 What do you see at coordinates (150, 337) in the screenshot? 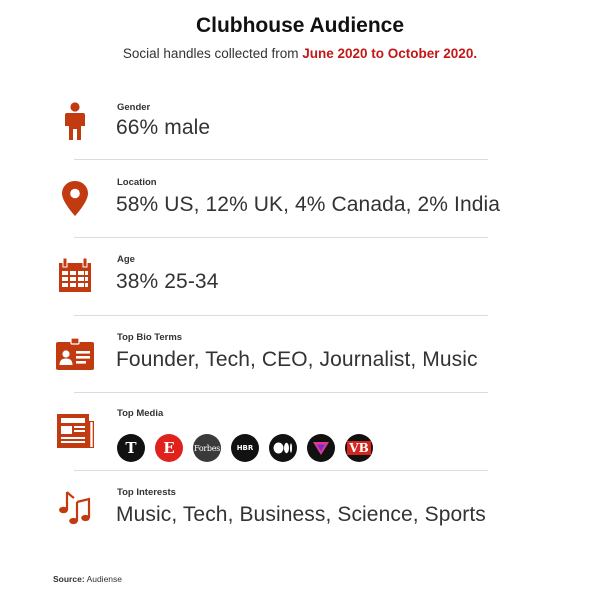
I see `bio-terms-label: Top Bio Terms` at bounding box center [150, 337].